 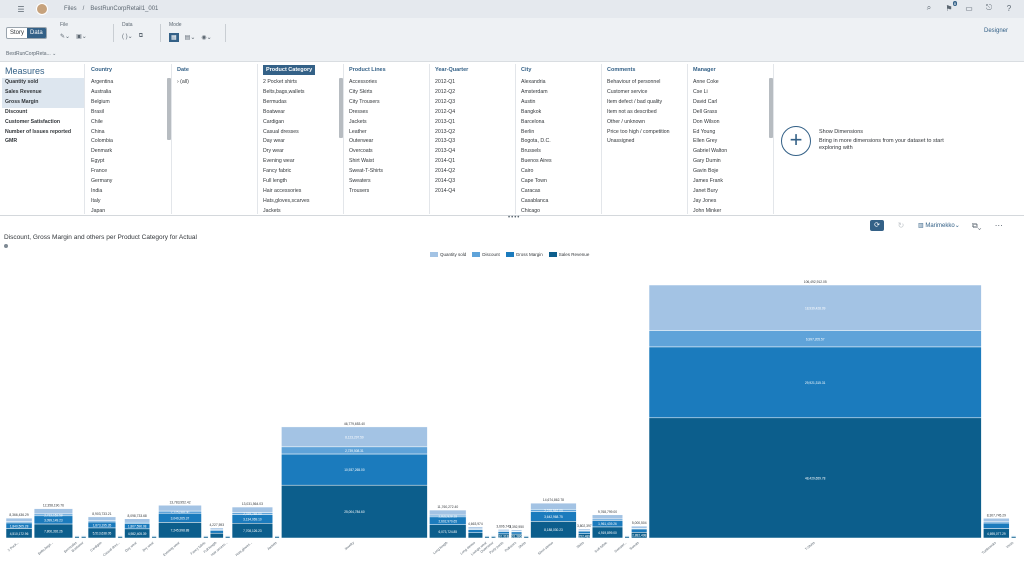 I want to click on member-item: France, so click(x=99, y=171).